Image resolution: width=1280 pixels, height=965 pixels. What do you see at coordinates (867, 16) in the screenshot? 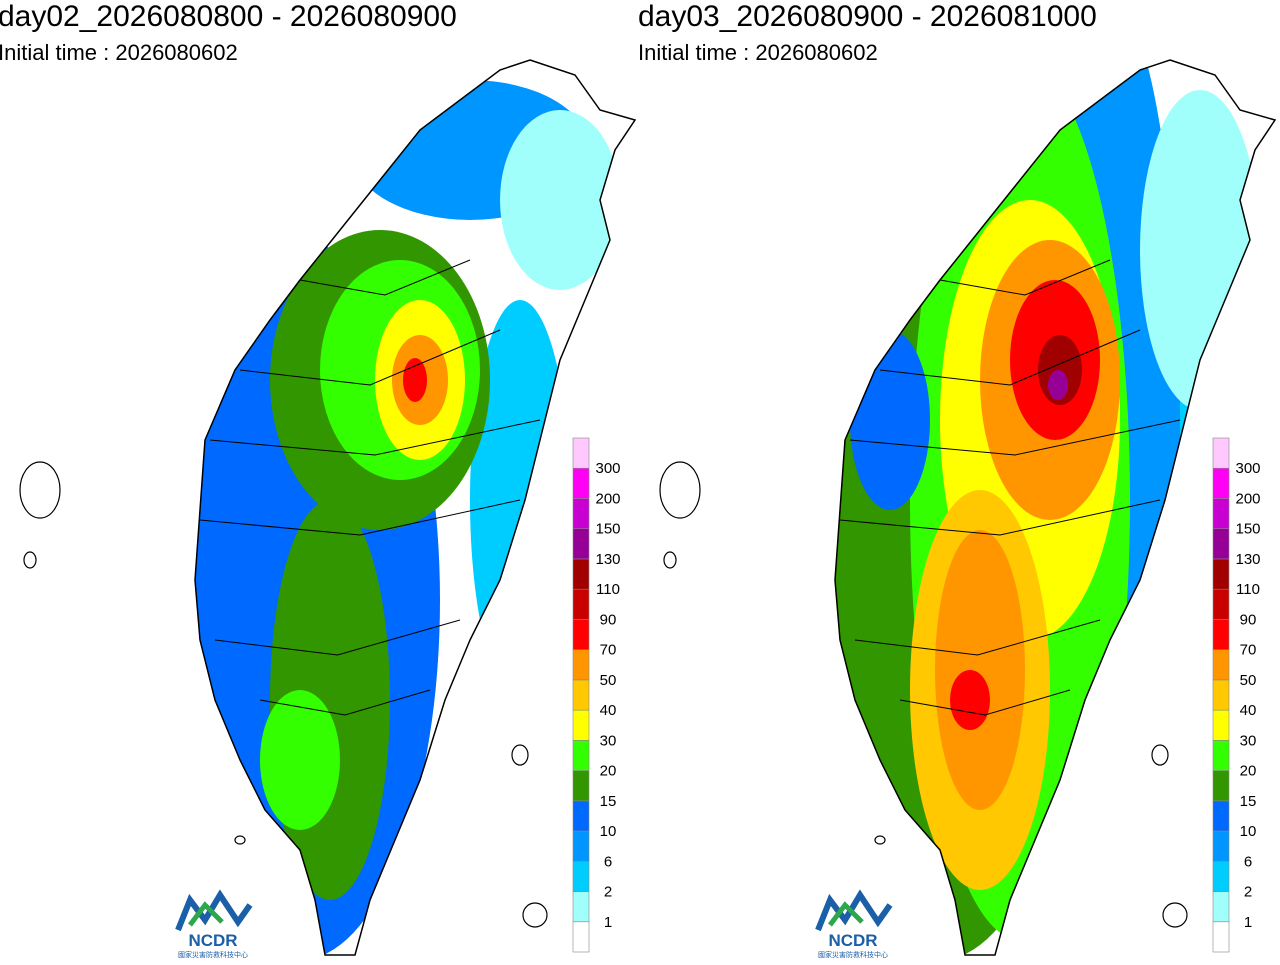
I see `panel-title: day03_2026080900 - 2026081000` at bounding box center [867, 16].